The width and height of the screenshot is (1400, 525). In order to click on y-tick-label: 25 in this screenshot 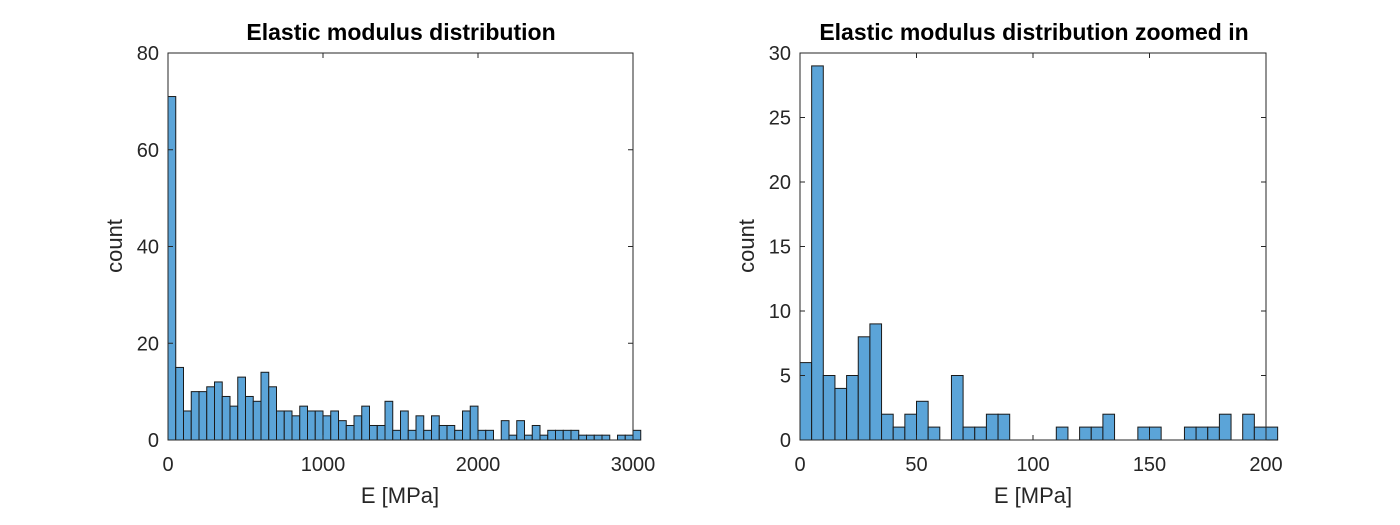, I will do `click(780, 119)`.